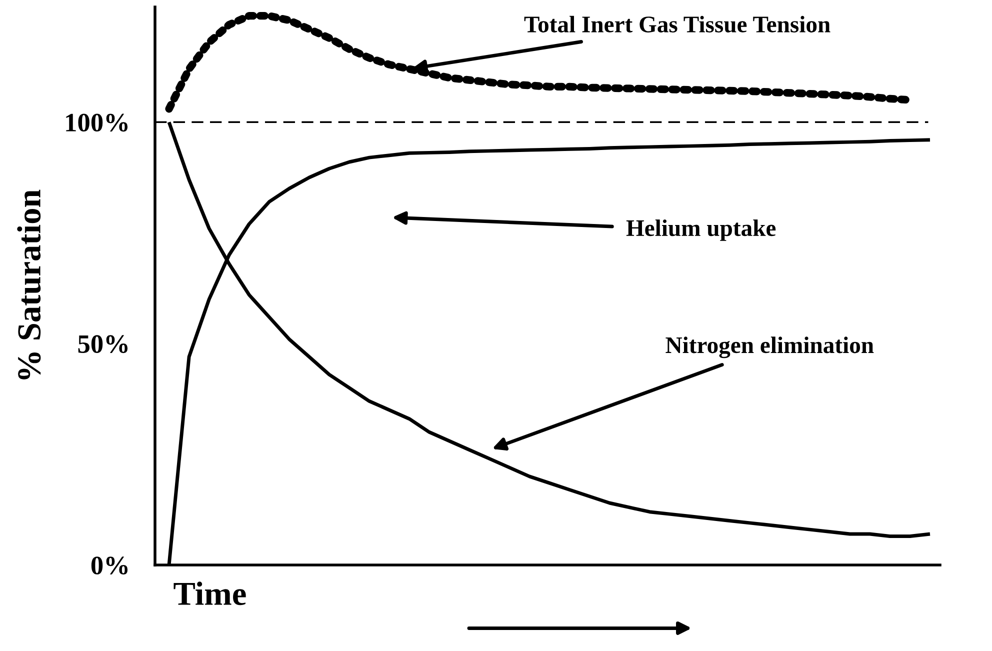 The height and width of the screenshot is (651, 992). I want to click on annotation: Total Inert Gas Tissue Tension, so click(677, 24).